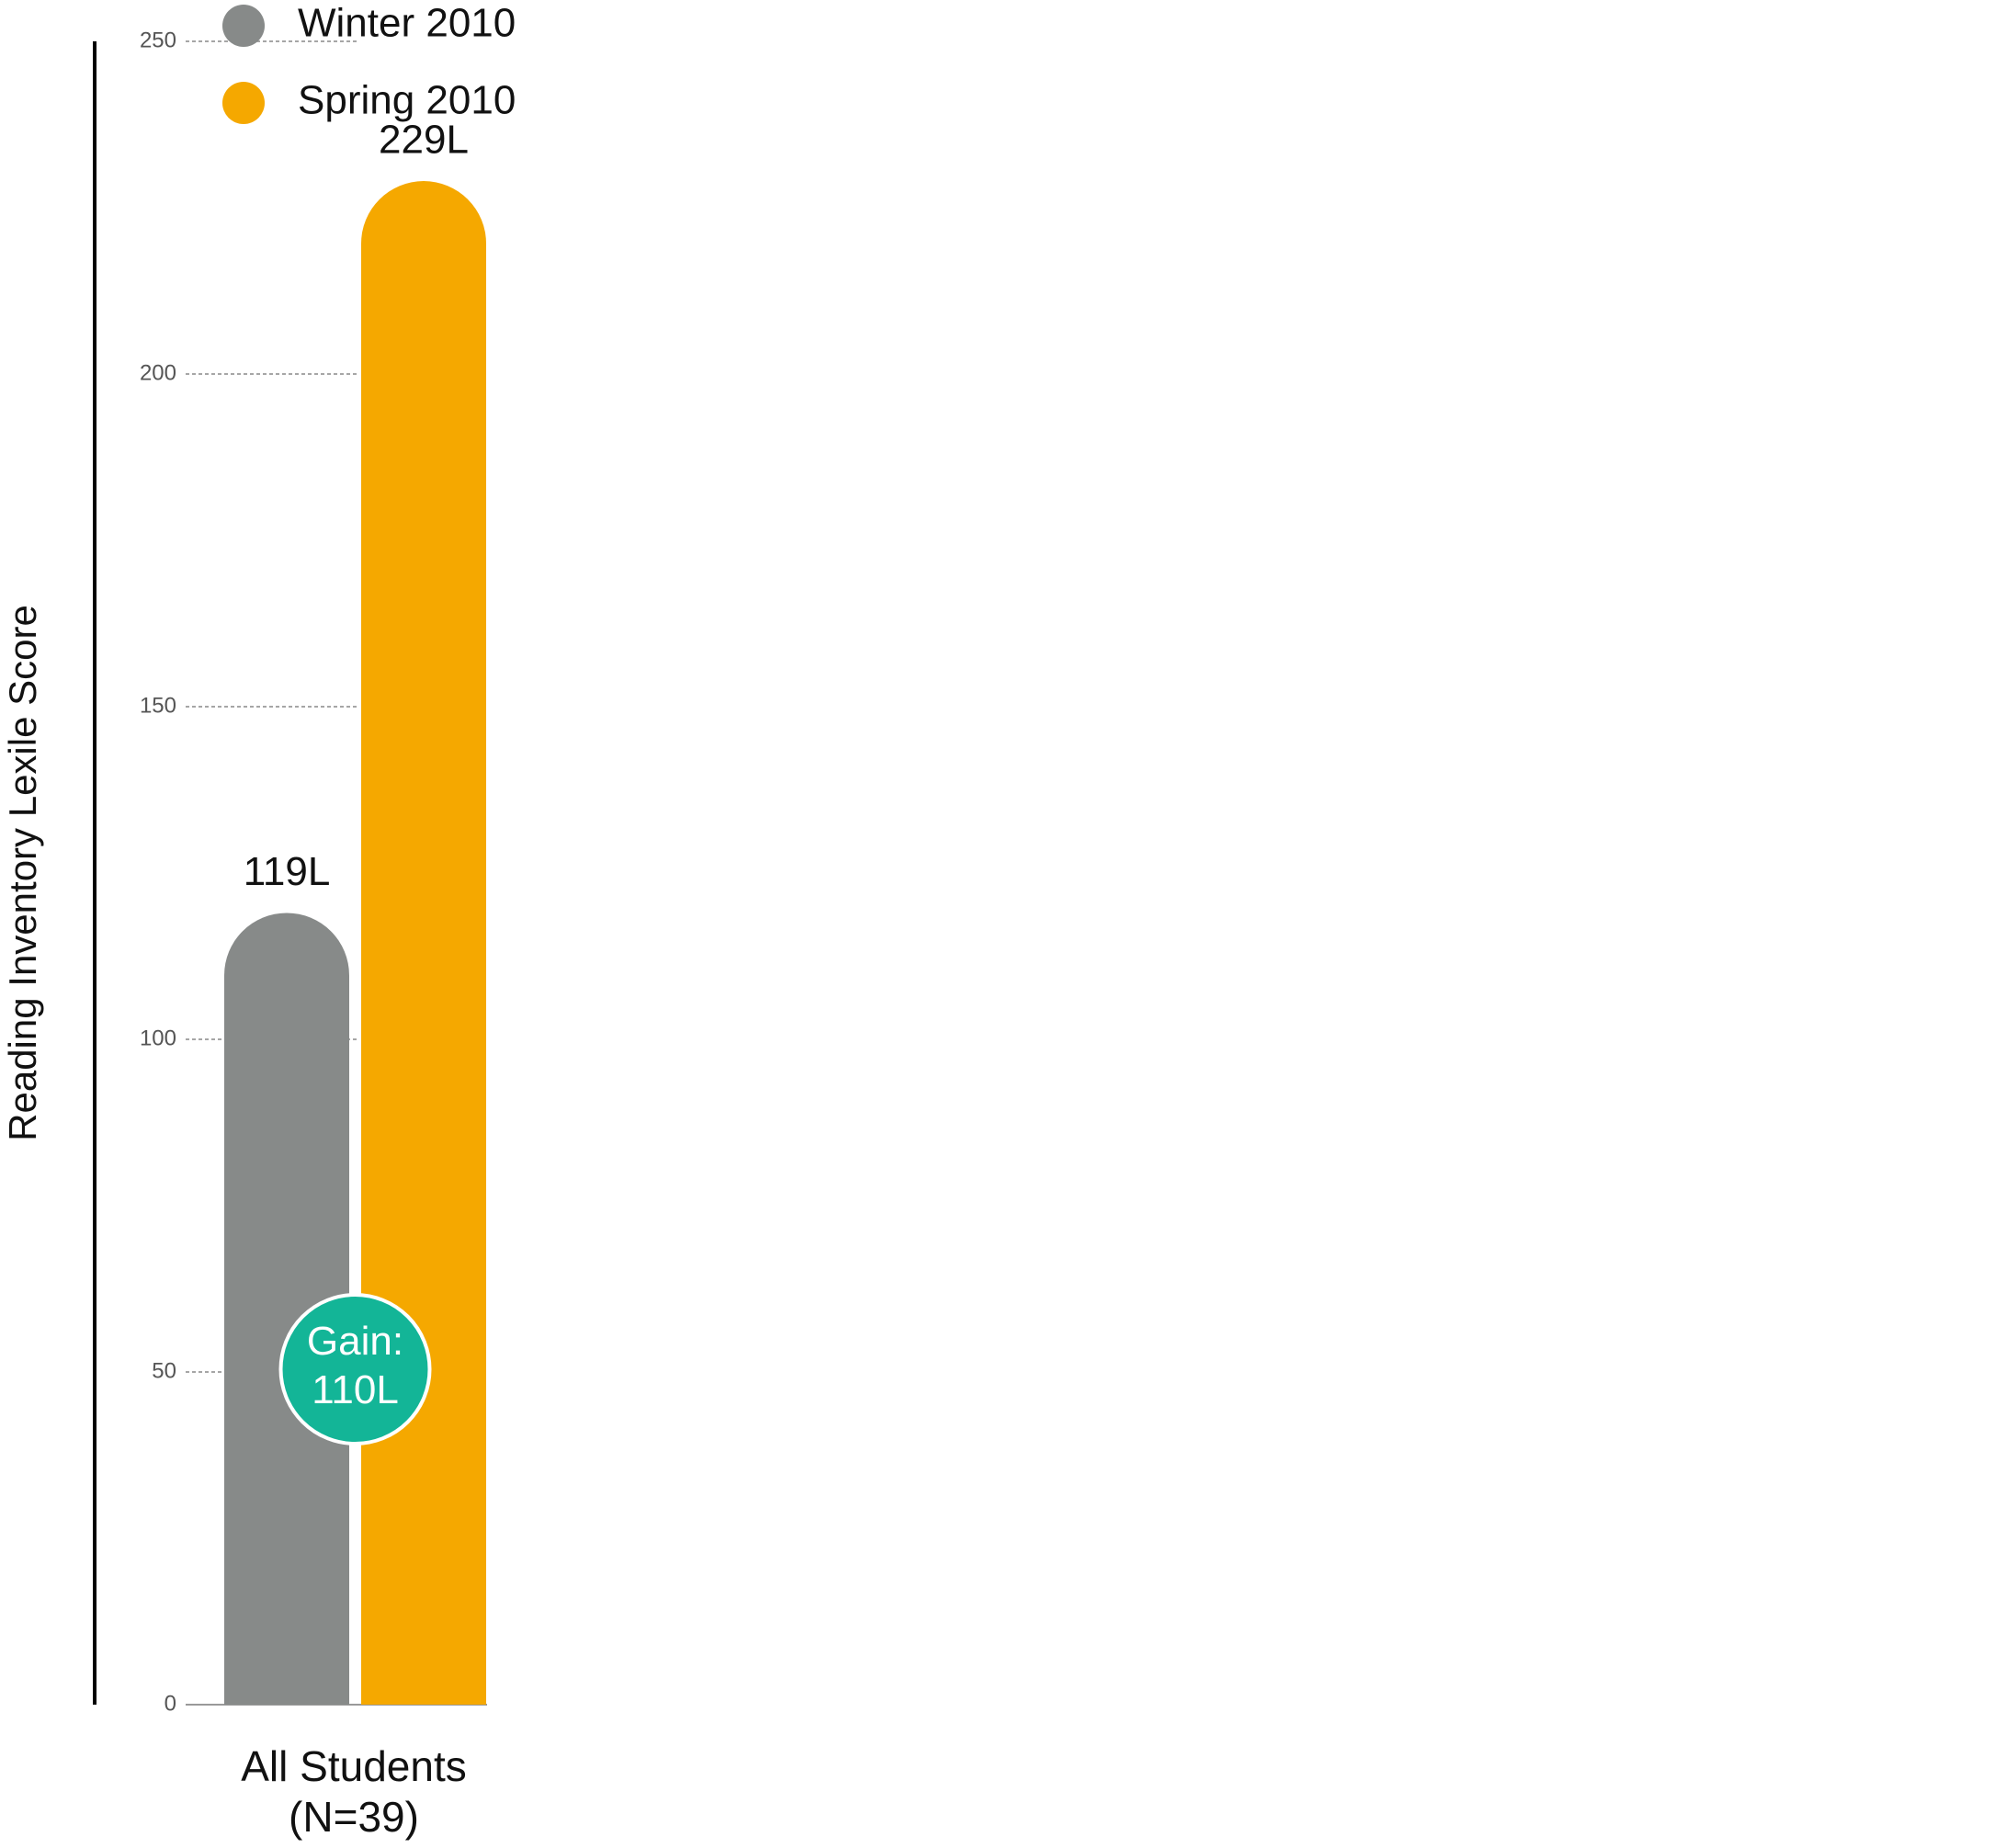  I want to click on value-label: 229L, so click(424, 140).